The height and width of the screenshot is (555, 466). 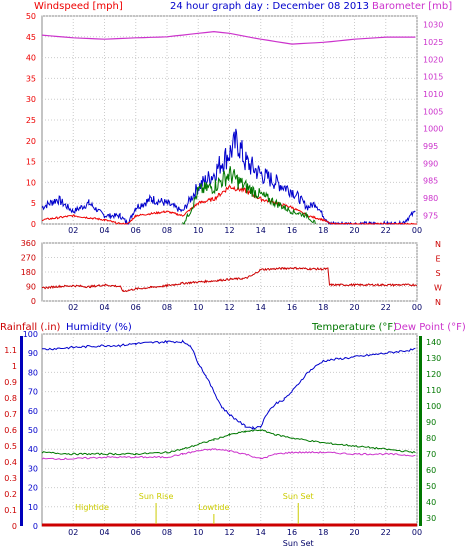 I want to click on wind-x-tick-02: 02, so click(x=73, y=230).